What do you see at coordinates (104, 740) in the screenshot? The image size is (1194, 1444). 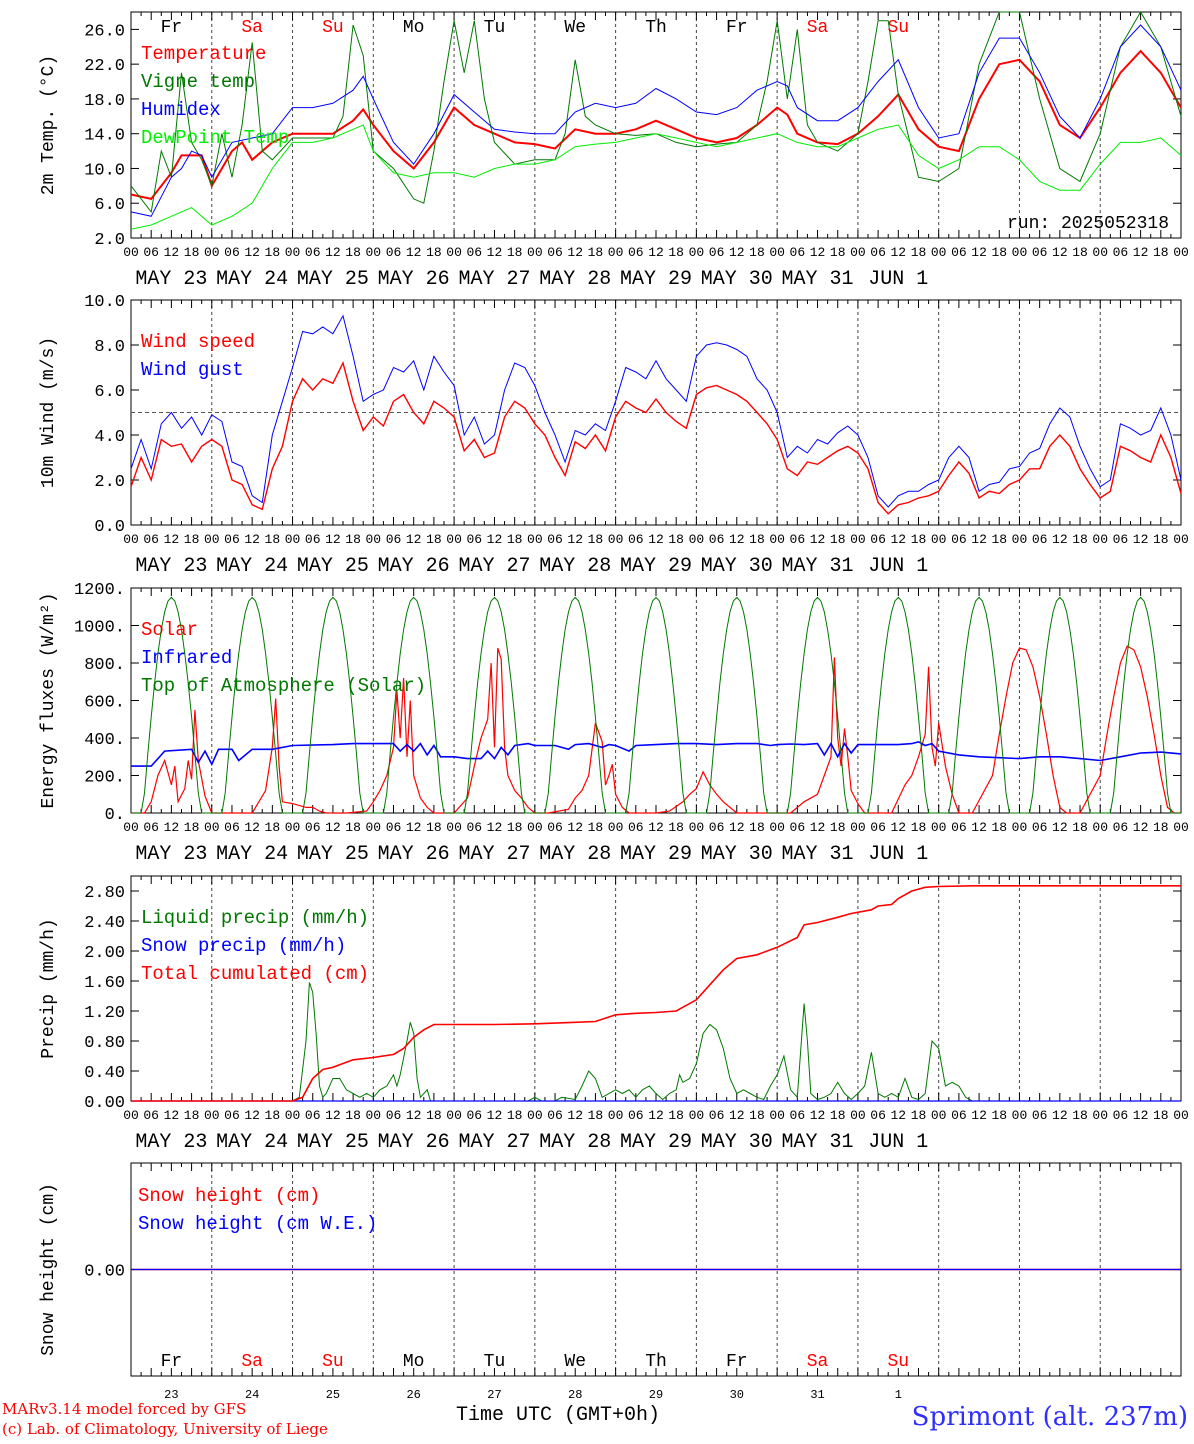 I see `y-tick-label: 400.` at bounding box center [104, 740].